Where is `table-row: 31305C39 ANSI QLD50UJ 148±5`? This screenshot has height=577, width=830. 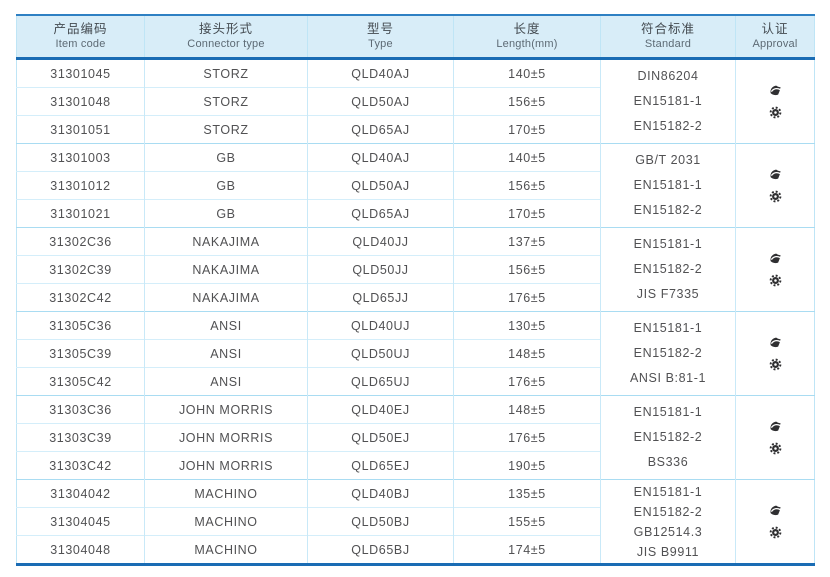 table-row: 31305C39 ANSI QLD50UJ 148±5 is located at coordinates (415, 353).